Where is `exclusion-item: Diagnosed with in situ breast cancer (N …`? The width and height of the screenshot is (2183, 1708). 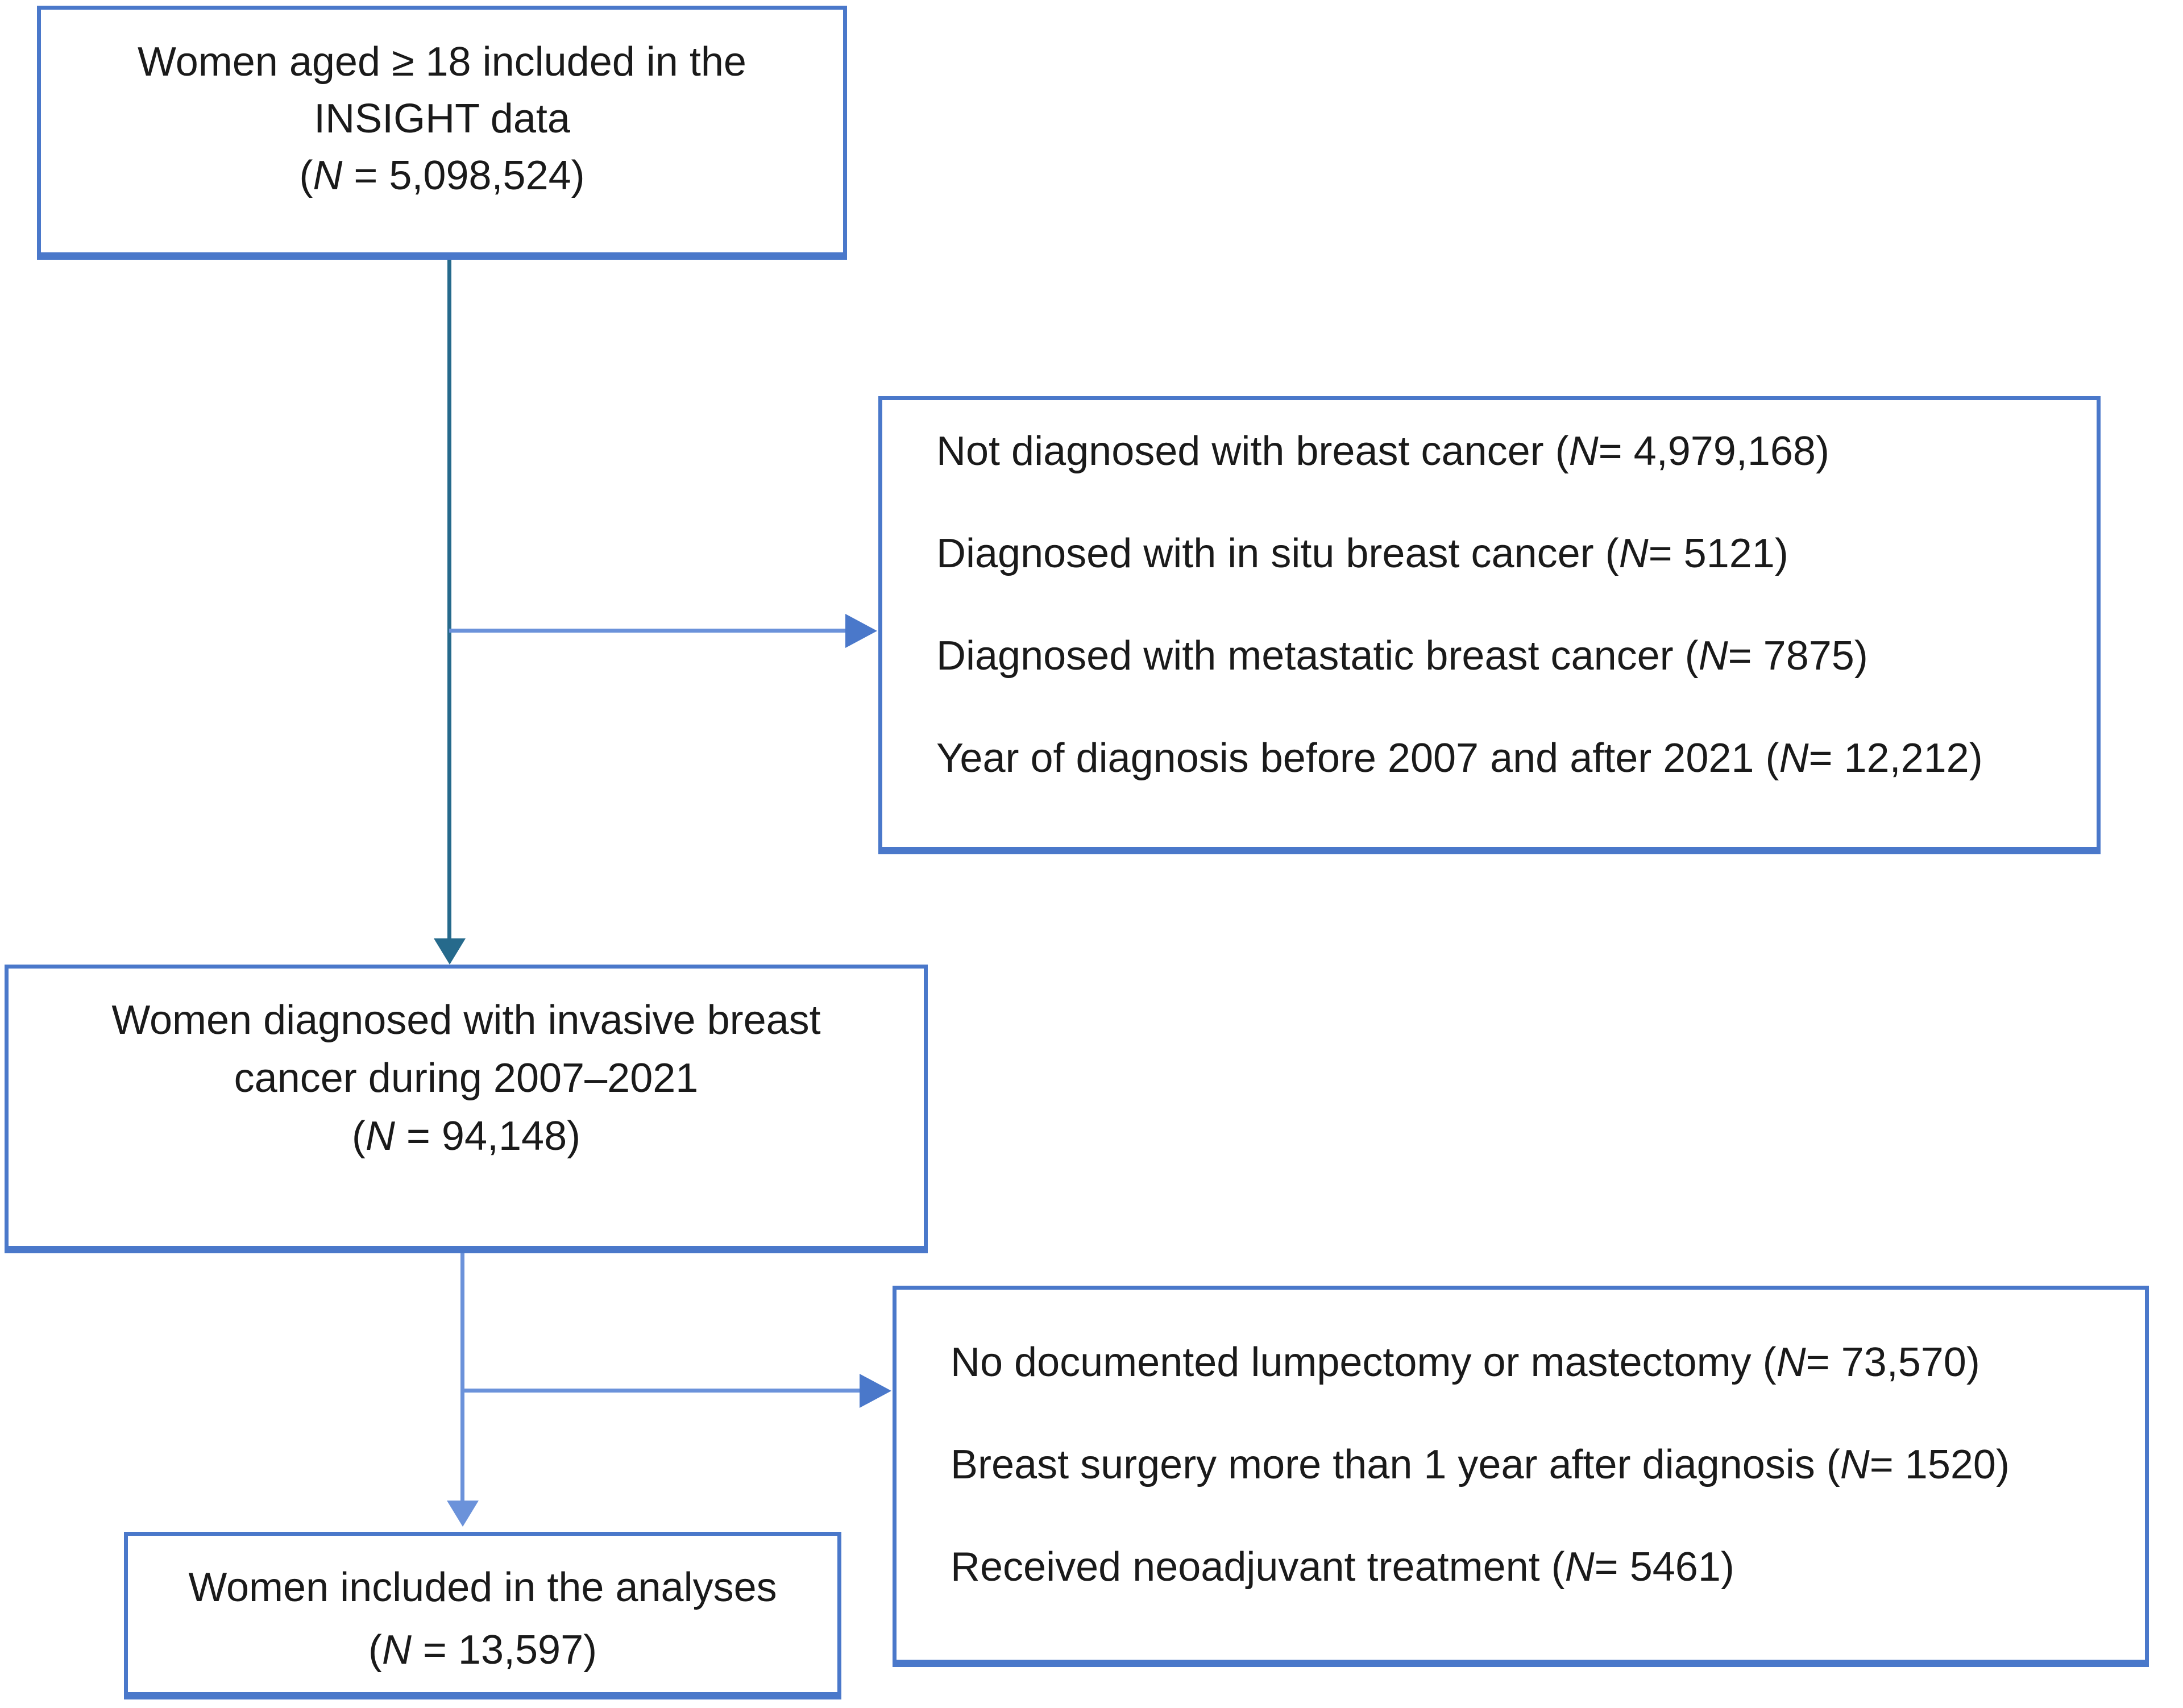
exclusion-item: Diagnosed with in situ breast cancer (N … is located at coordinates (1505, 553).